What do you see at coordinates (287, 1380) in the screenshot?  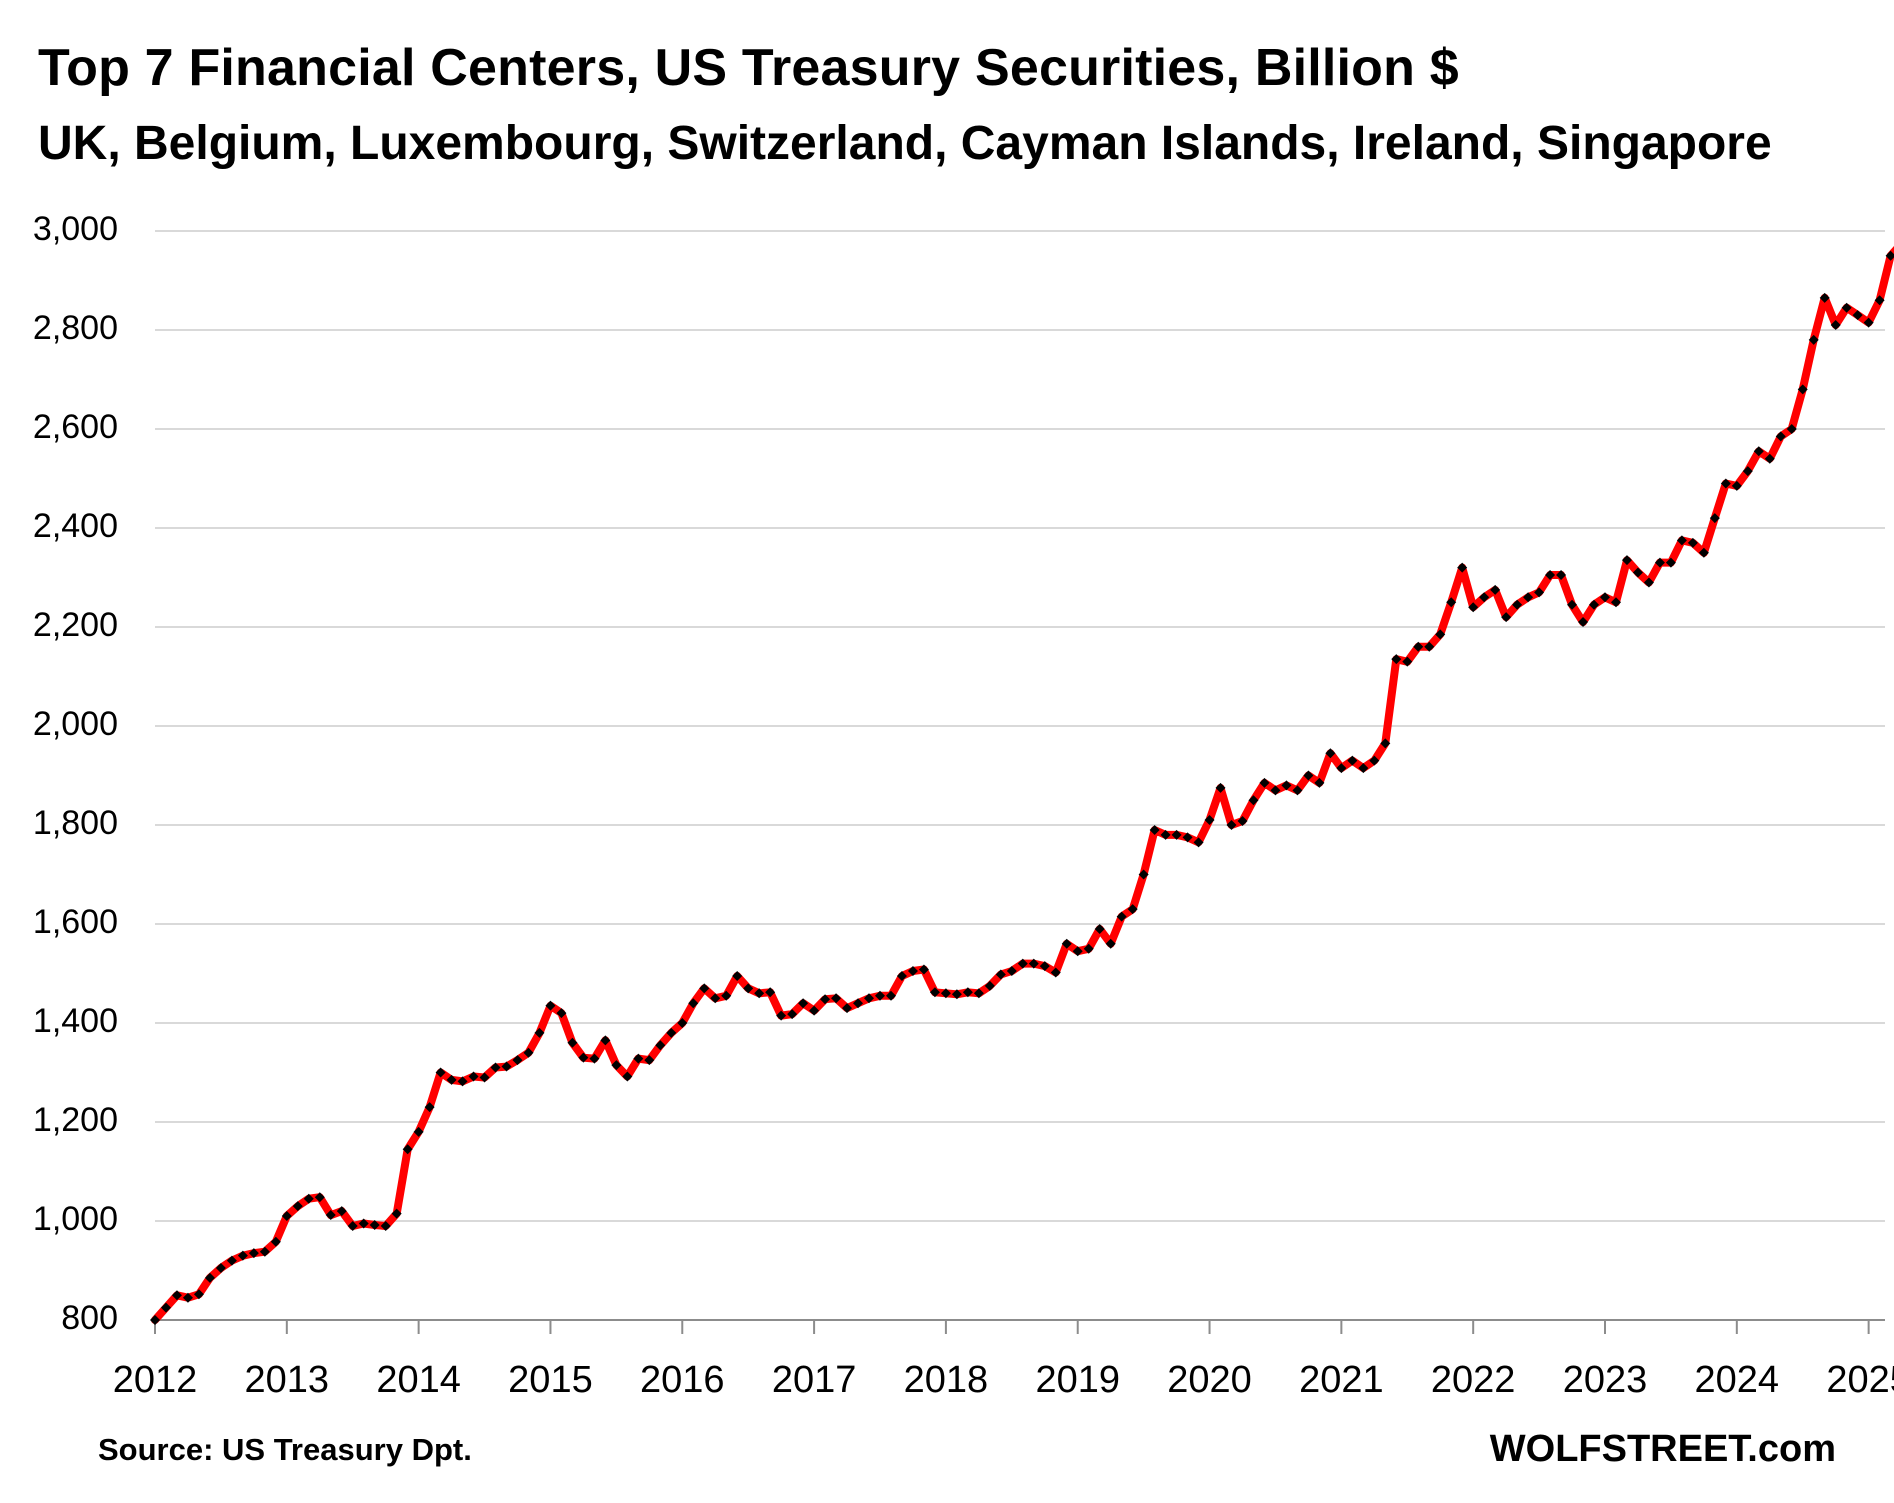 I see `x-tick-label: 2013` at bounding box center [287, 1380].